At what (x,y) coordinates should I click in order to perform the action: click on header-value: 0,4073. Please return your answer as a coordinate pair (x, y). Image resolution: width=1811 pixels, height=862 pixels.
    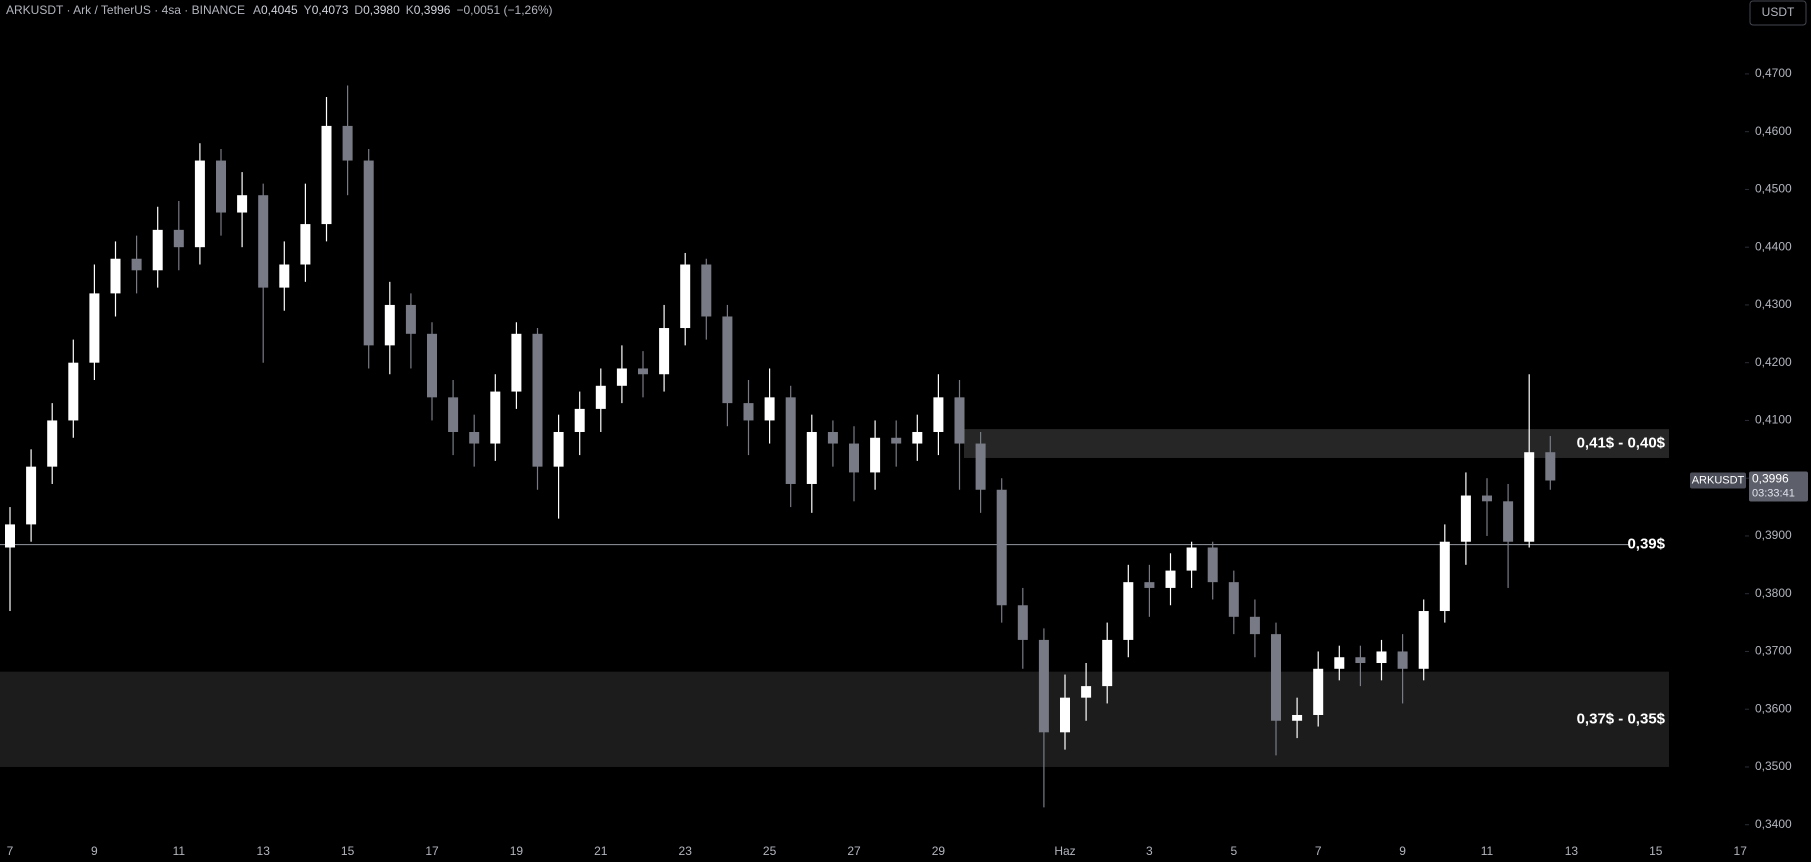
    Looking at the image, I should click on (330, 10).